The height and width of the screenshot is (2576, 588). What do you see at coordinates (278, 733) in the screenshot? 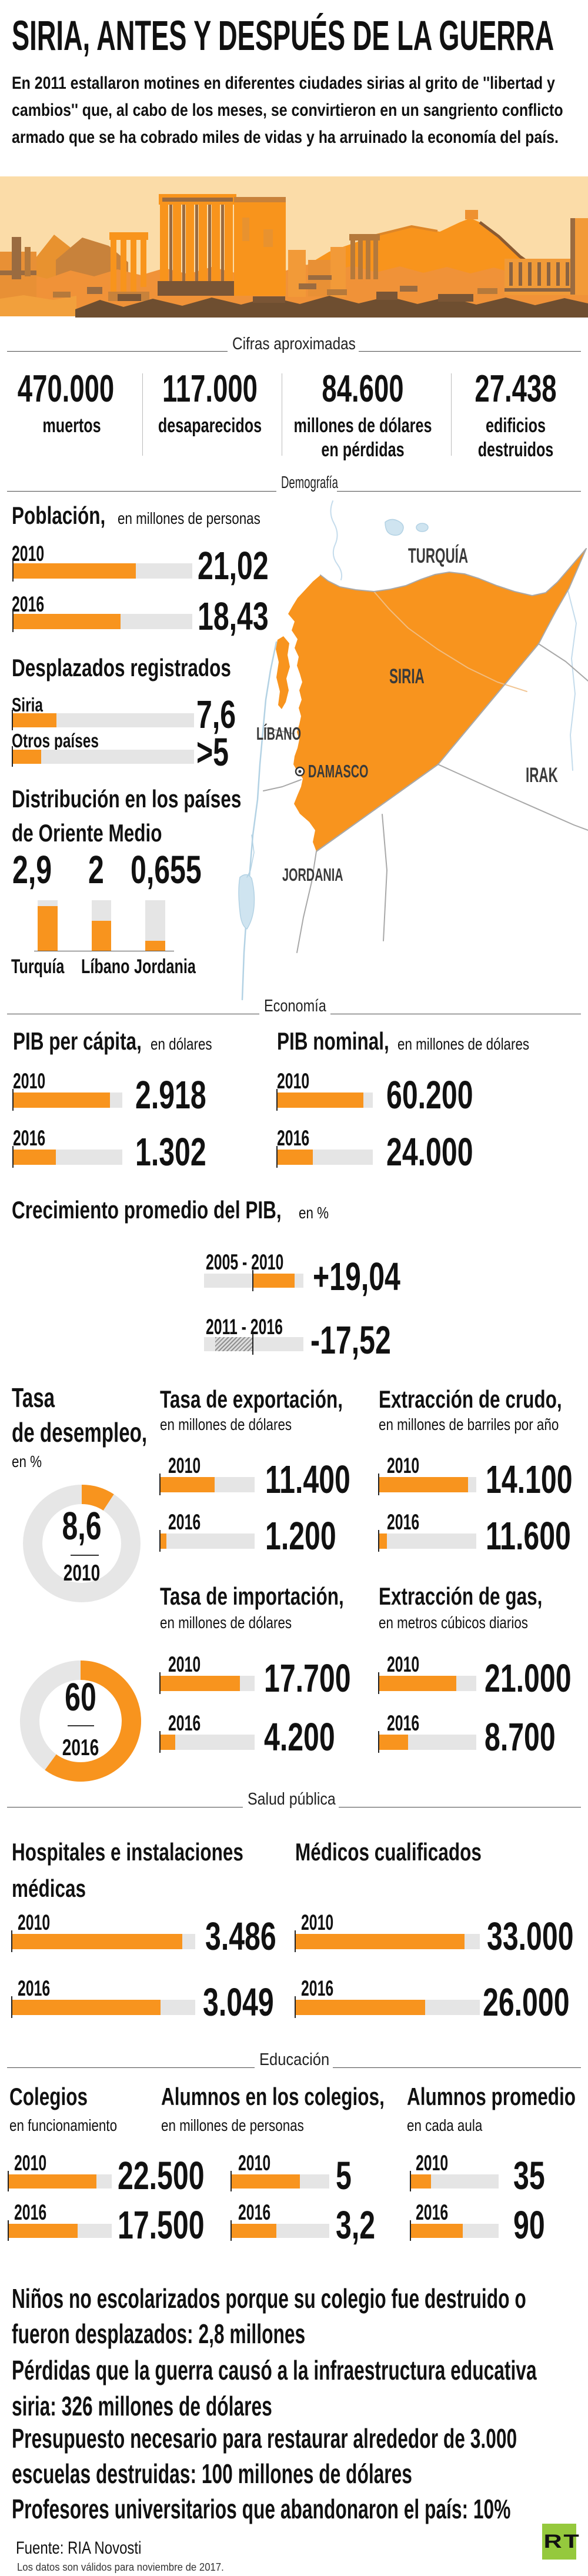
I see `svg-text: LÍBANO` at bounding box center [278, 733].